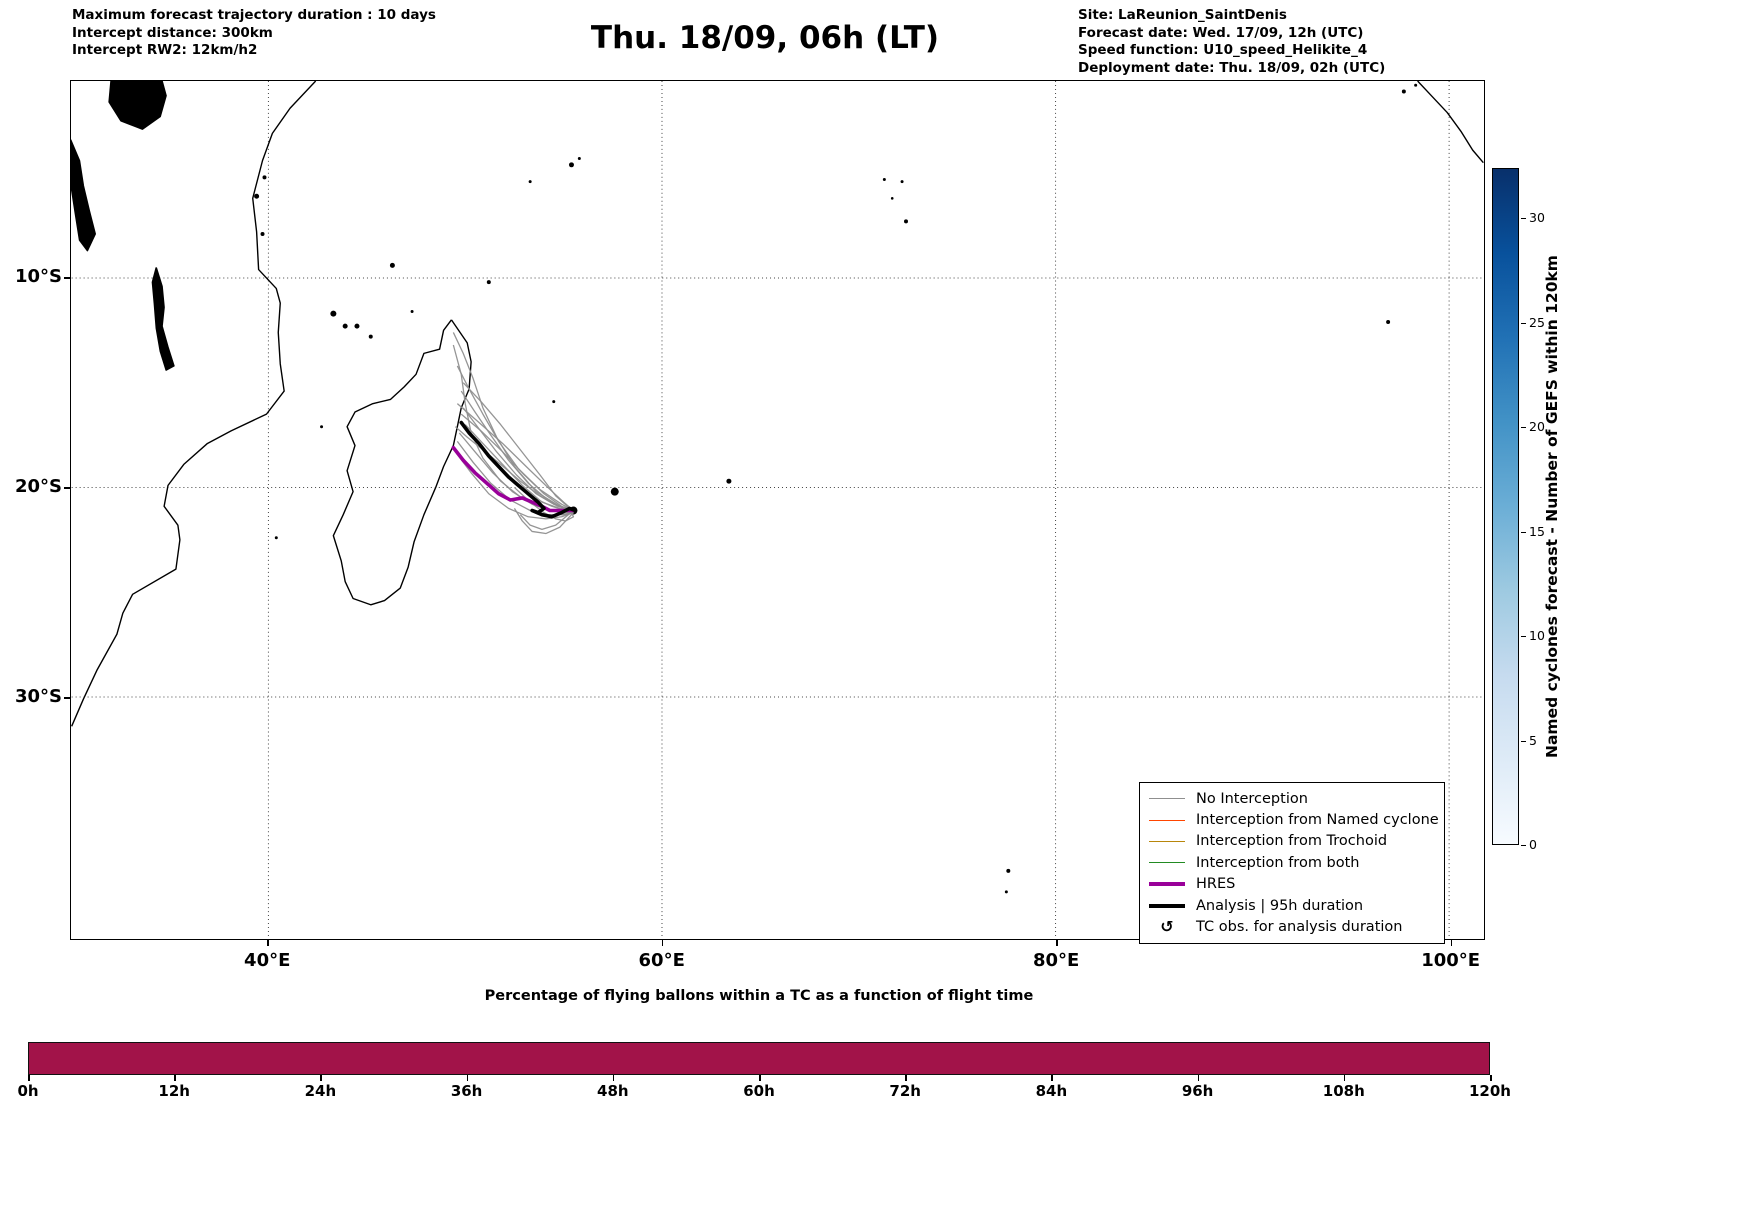 The image size is (1752, 1213). I want to click on header-left-line-2: Intercept distance: 300km, so click(172, 32).